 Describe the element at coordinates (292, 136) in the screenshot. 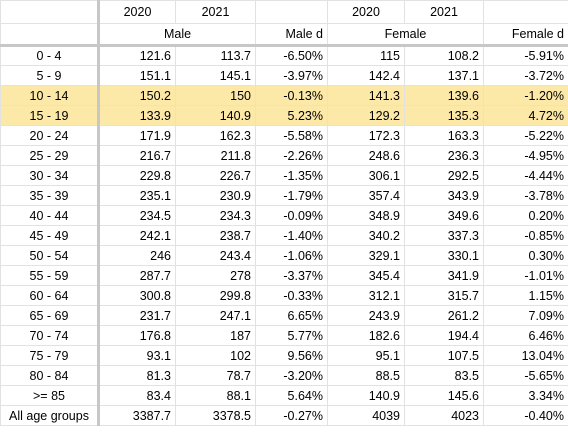

I see `cell-male-d: -5.58%` at that location.